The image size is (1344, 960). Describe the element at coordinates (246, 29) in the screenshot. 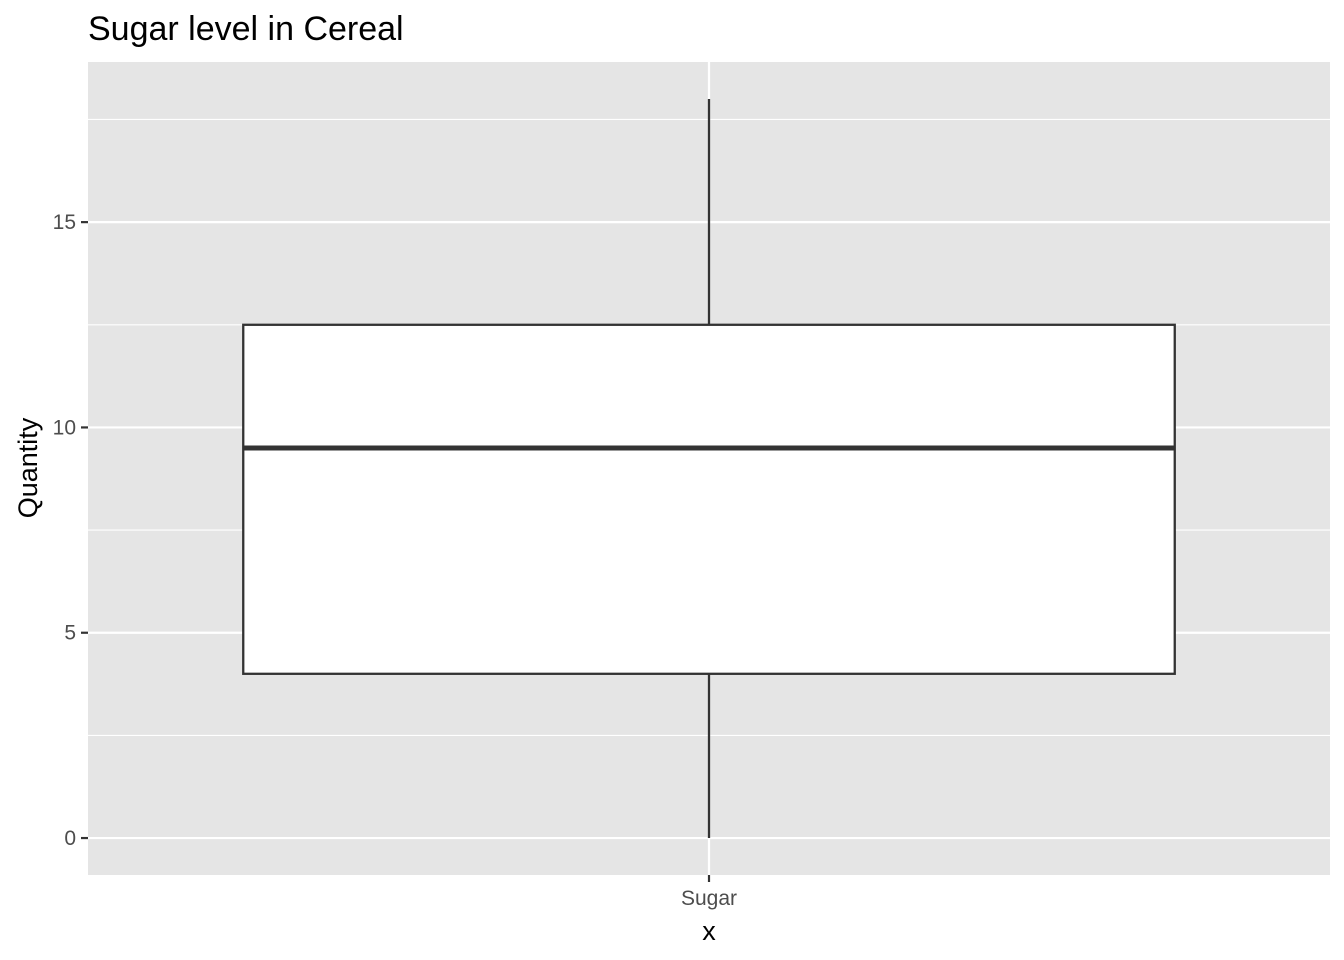

I see `chart-title: Sugar level in Cereal` at that location.